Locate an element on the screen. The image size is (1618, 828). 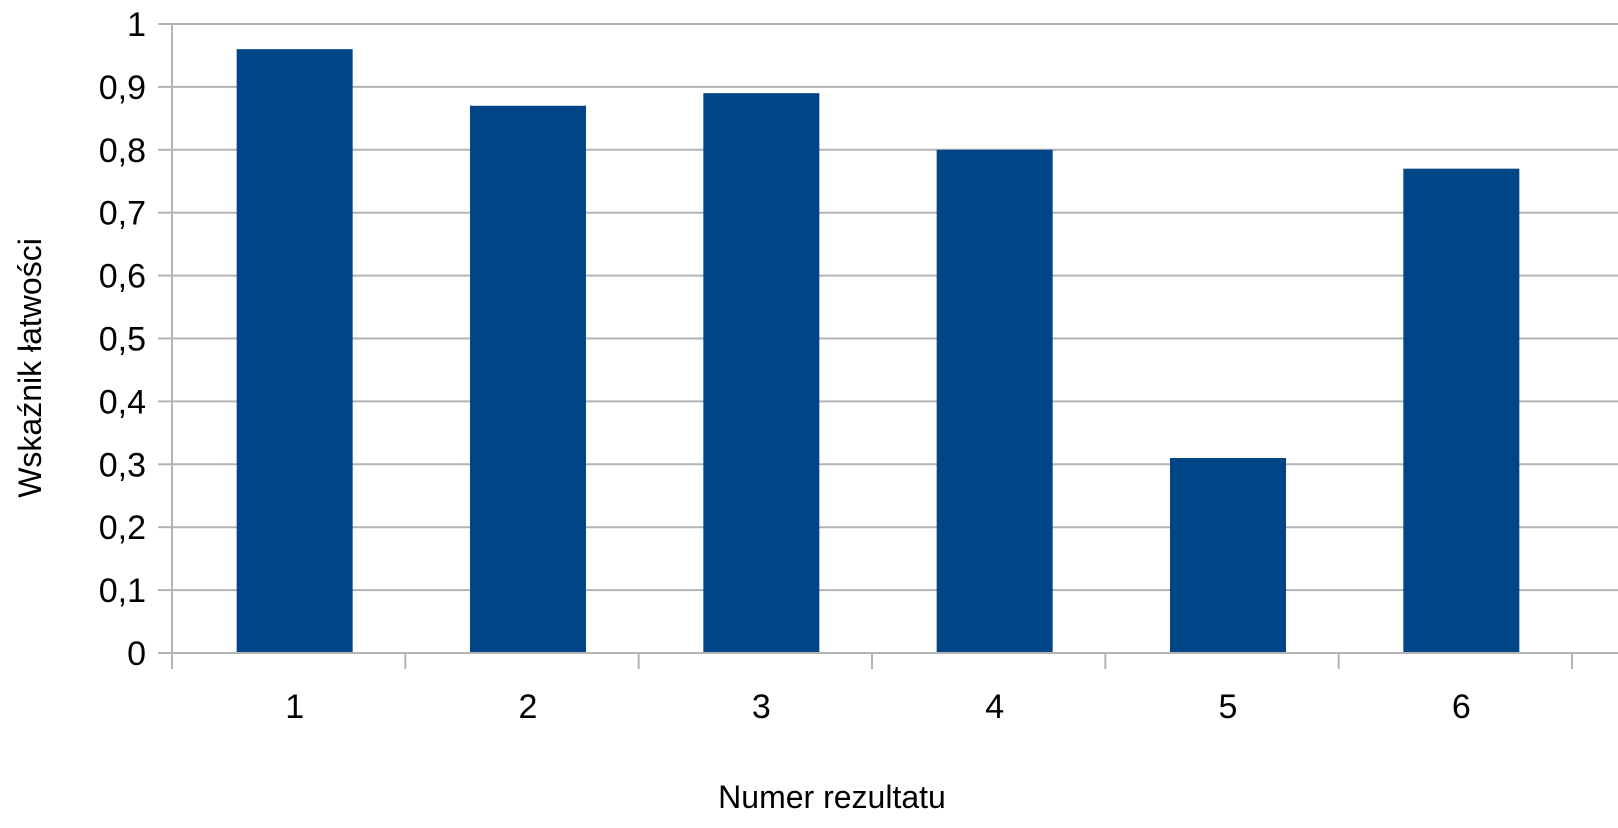
y-tick-labels: 0 0,1 0,2 0,3 0,4 0,5 0,6 0,7 0,8 0,9 1 is located at coordinates (122, 339).